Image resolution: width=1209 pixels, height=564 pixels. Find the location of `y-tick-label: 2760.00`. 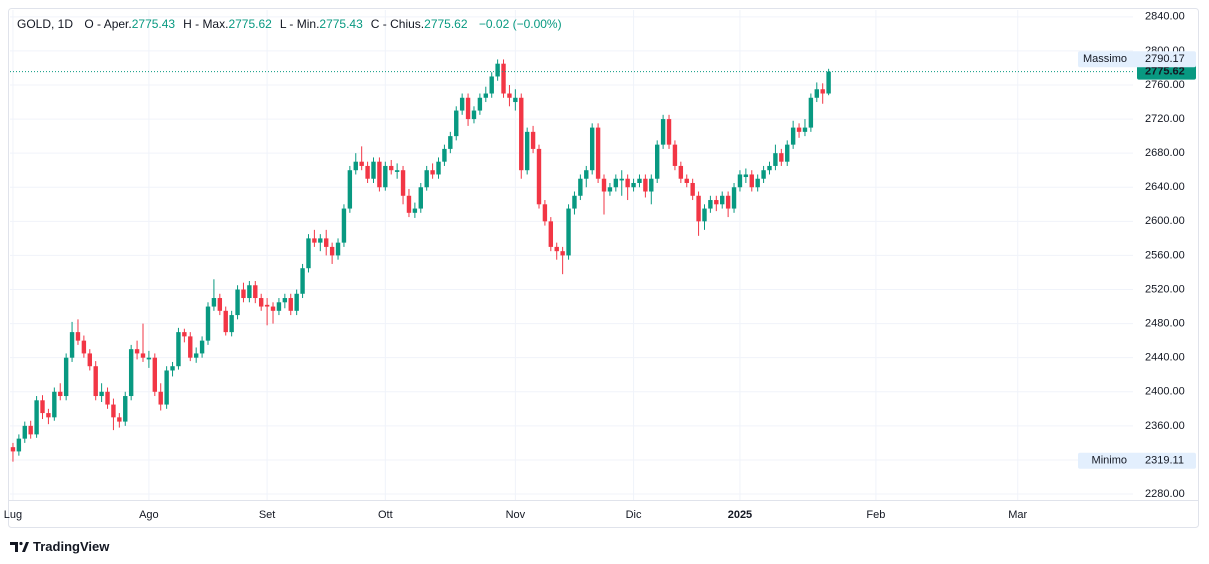

y-tick-label: 2760.00 is located at coordinates (1165, 85).